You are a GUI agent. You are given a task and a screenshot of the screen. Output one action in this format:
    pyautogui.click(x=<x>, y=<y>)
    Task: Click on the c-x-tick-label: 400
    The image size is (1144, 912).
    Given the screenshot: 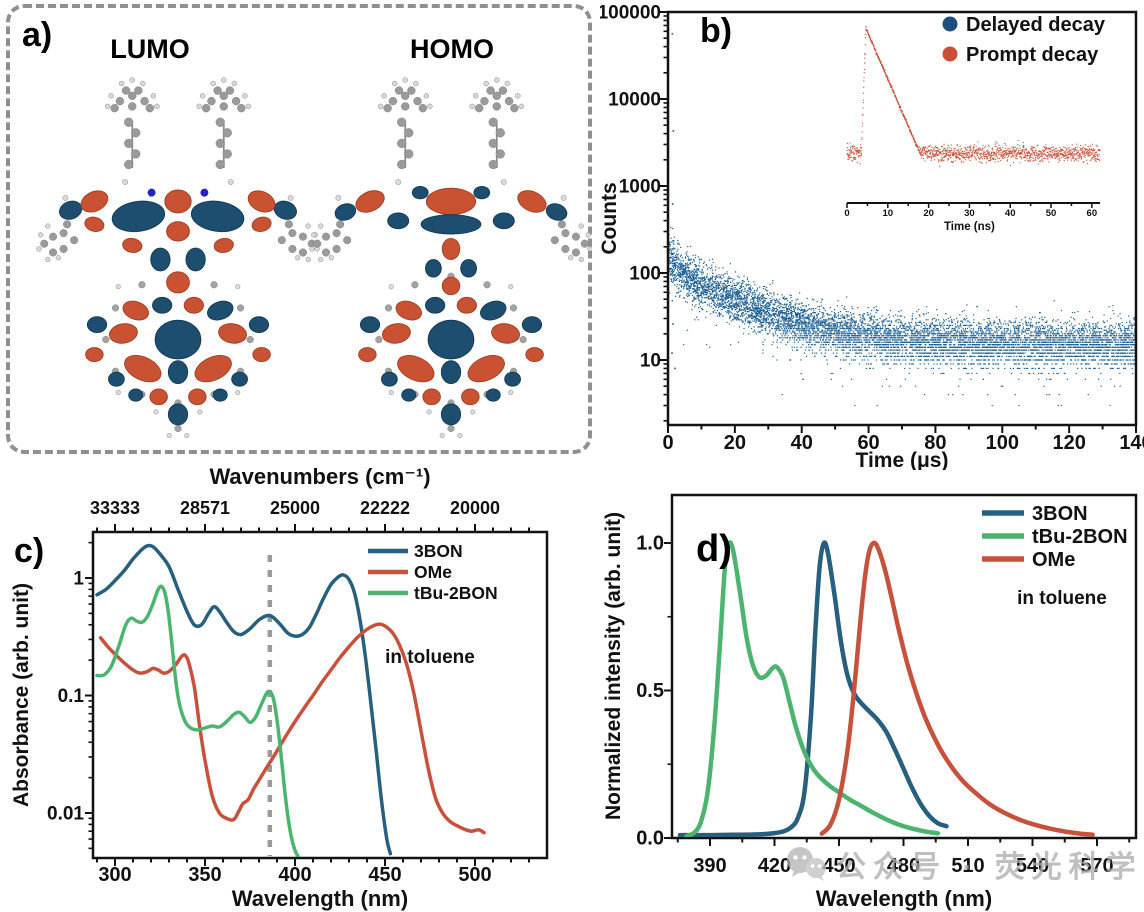 What is the action you would take?
    pyautogui.click(x=294, y=875)
    